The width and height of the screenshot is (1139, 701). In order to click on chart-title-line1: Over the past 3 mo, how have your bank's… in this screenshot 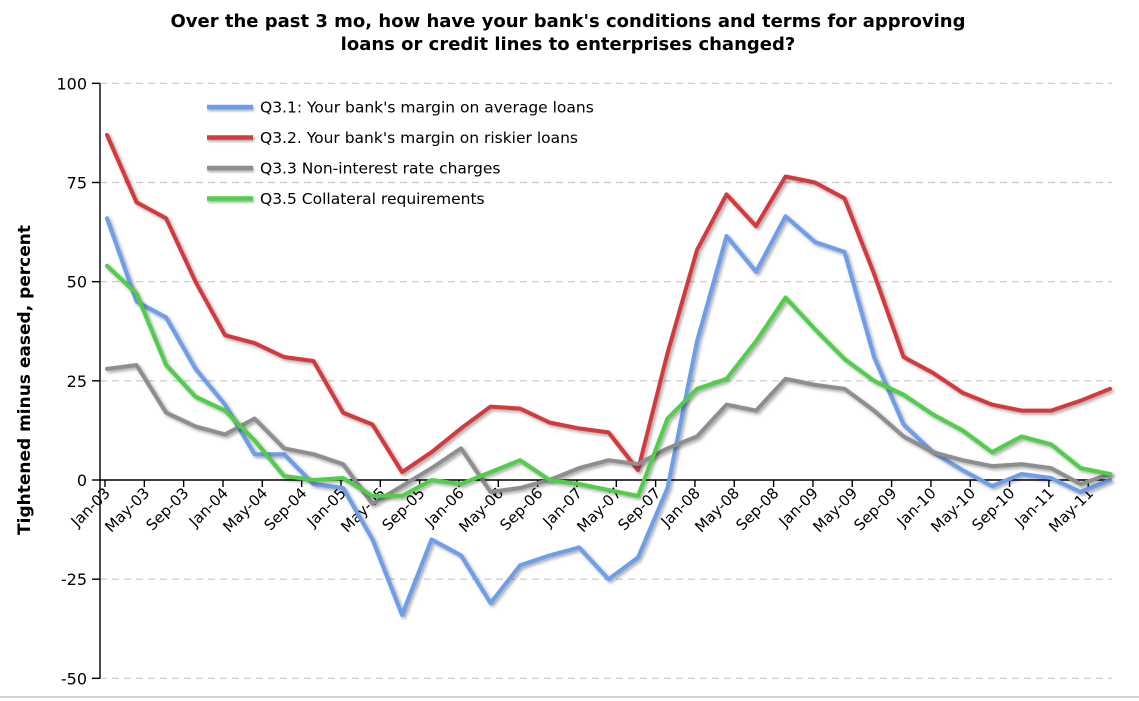, I will do `click(567, 21)`.